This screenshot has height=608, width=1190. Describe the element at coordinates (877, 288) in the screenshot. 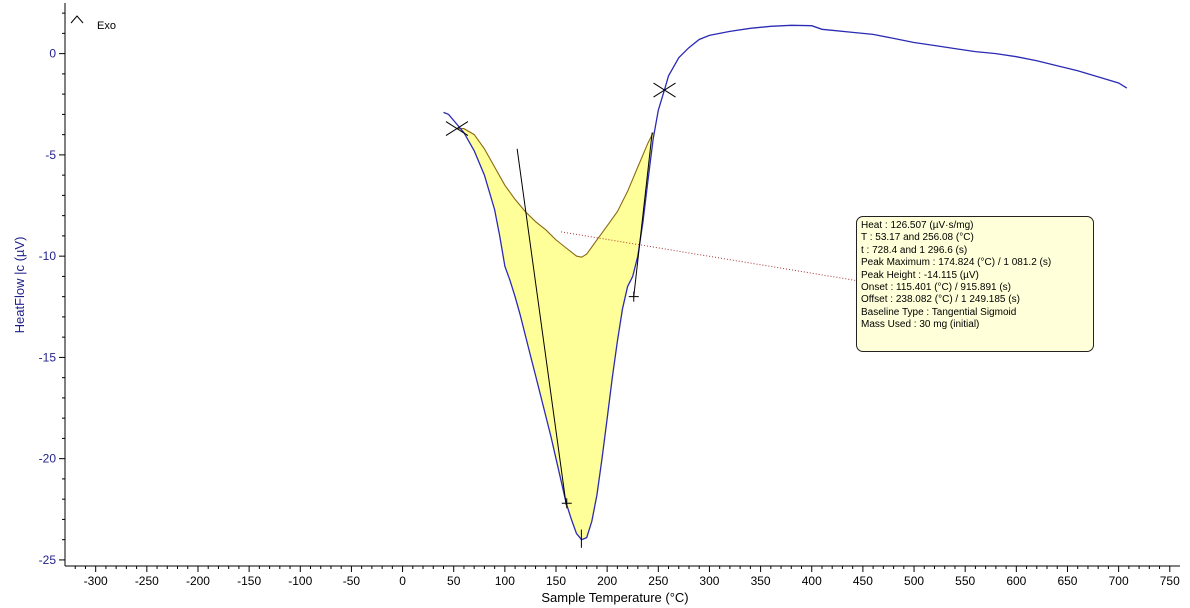

I see `result-key: Onset :` at that location.